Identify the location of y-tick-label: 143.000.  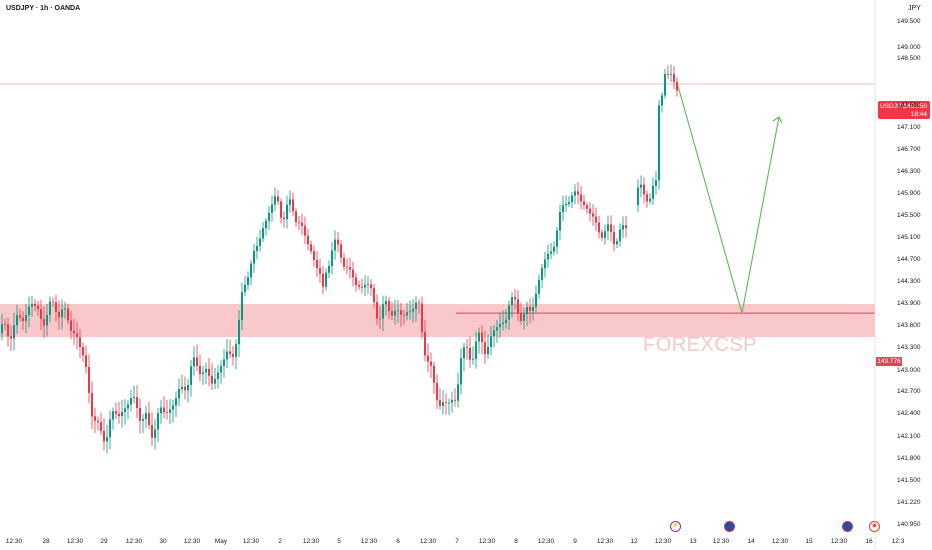
(909, 370).